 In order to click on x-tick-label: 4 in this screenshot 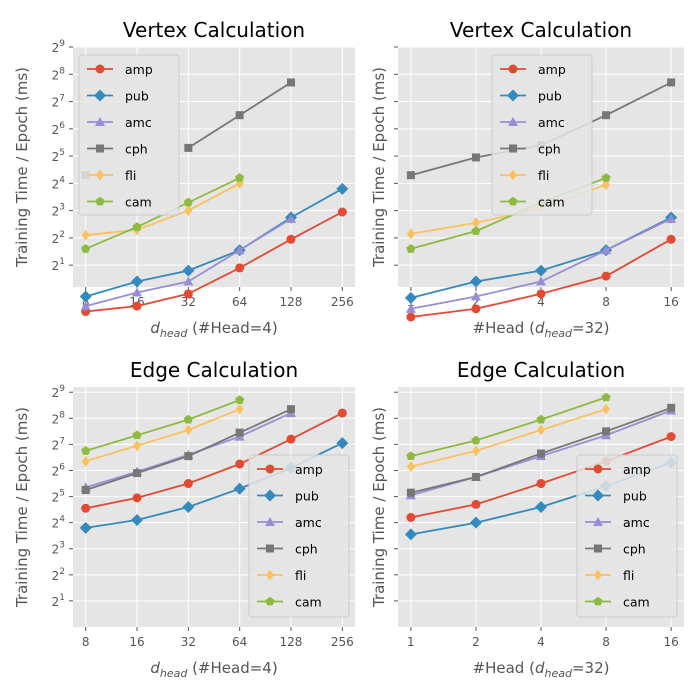, I will do `click(541, 302)`.